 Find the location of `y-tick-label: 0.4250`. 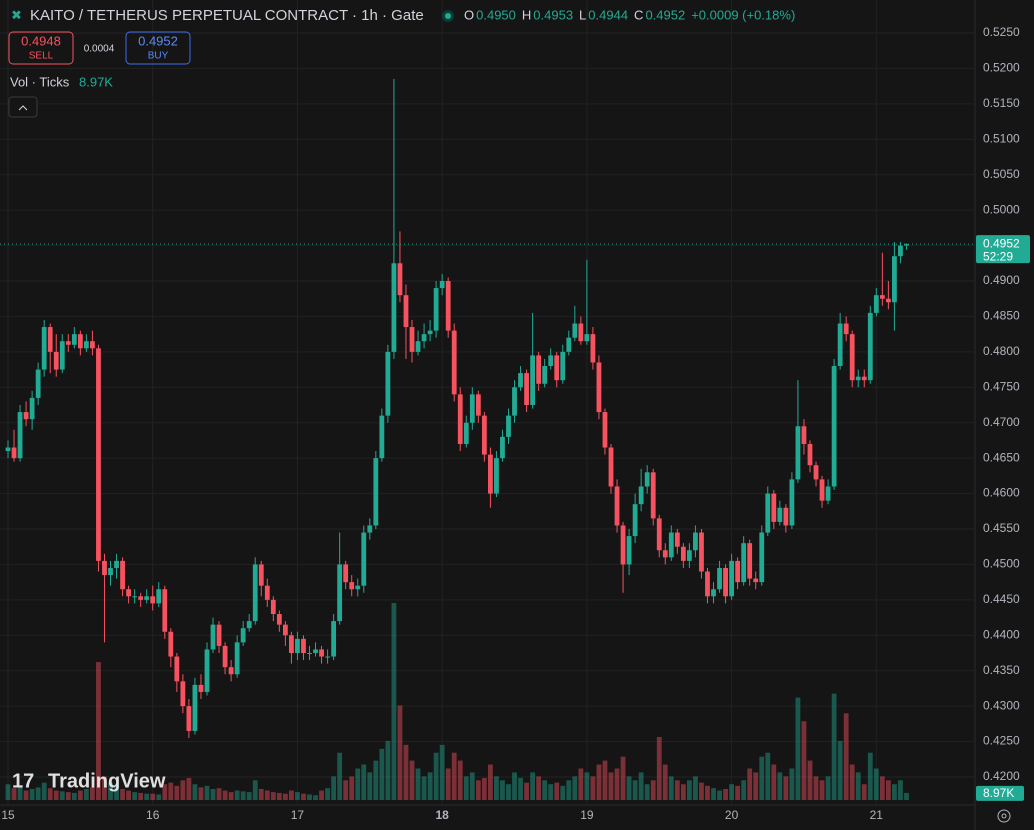

y-tick-label: 0.4250 is located at coordinates (1001, 741).